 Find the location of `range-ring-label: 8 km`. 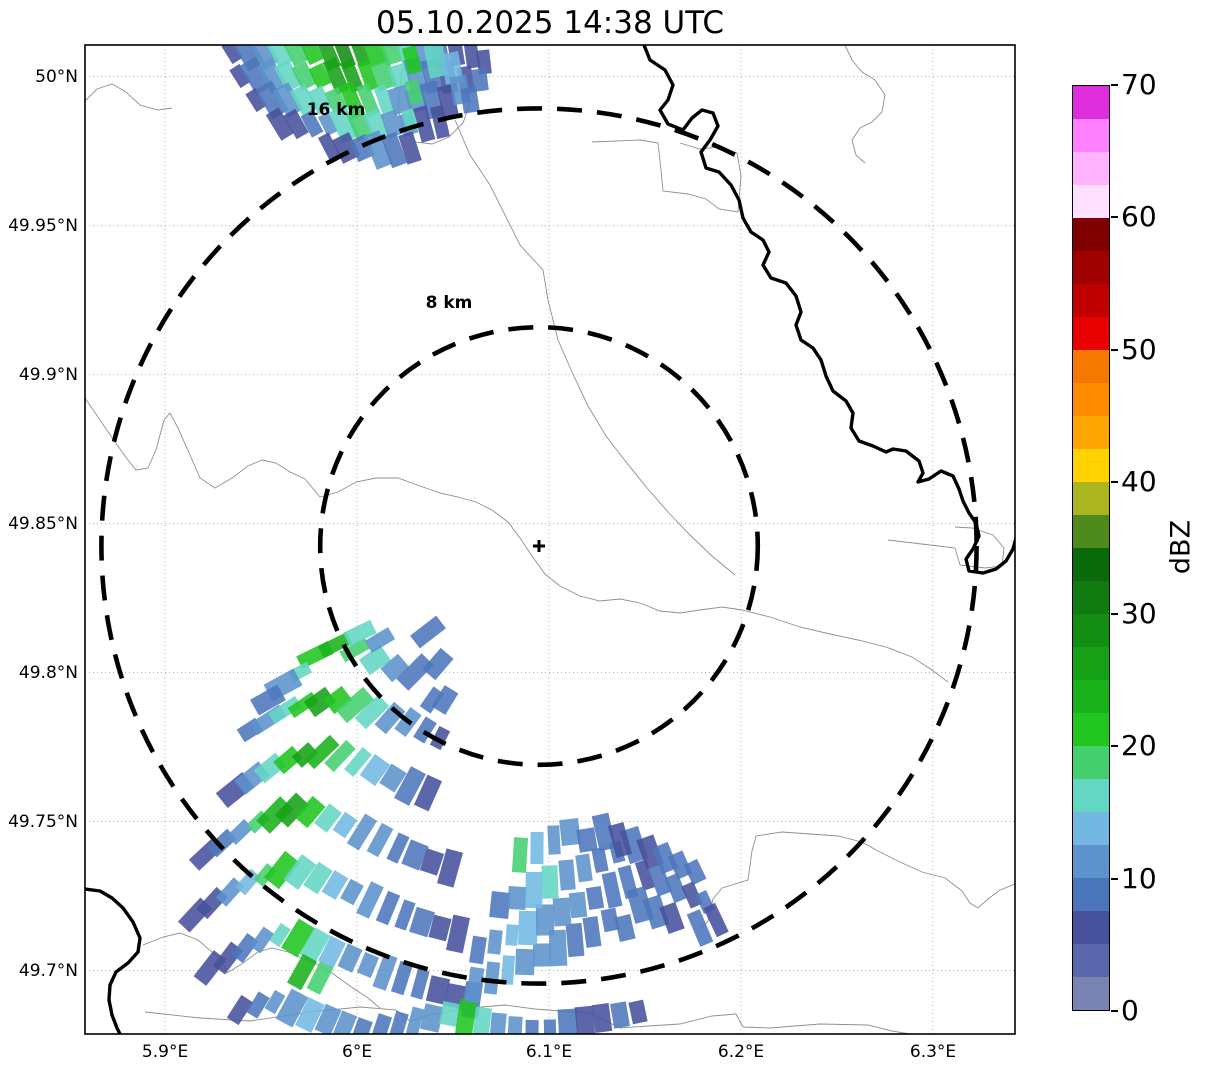

range-ring-label: 8 km is located at coordinates (449, 303).